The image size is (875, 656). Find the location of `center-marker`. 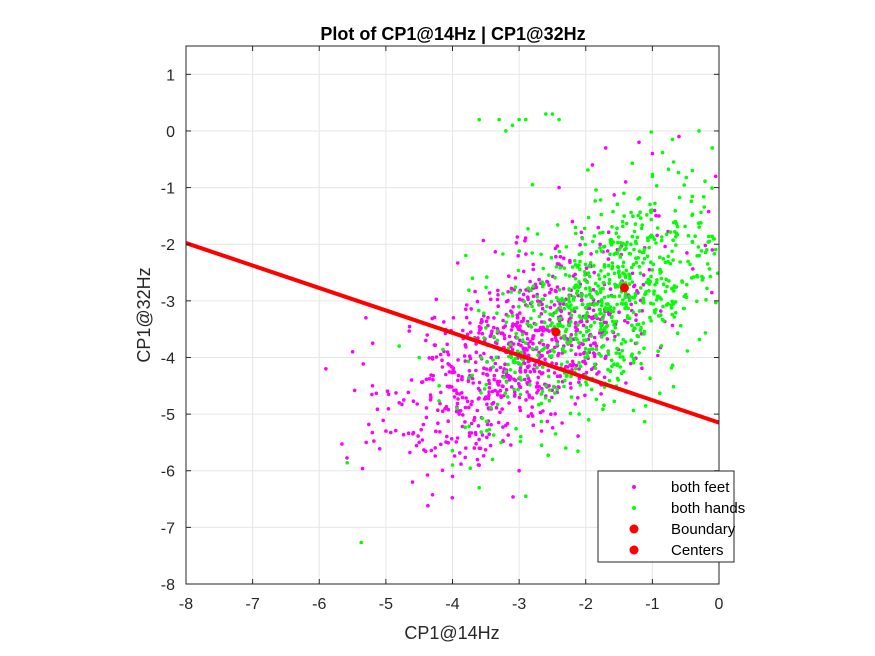

center-marker is located at coordinates (624, 288).